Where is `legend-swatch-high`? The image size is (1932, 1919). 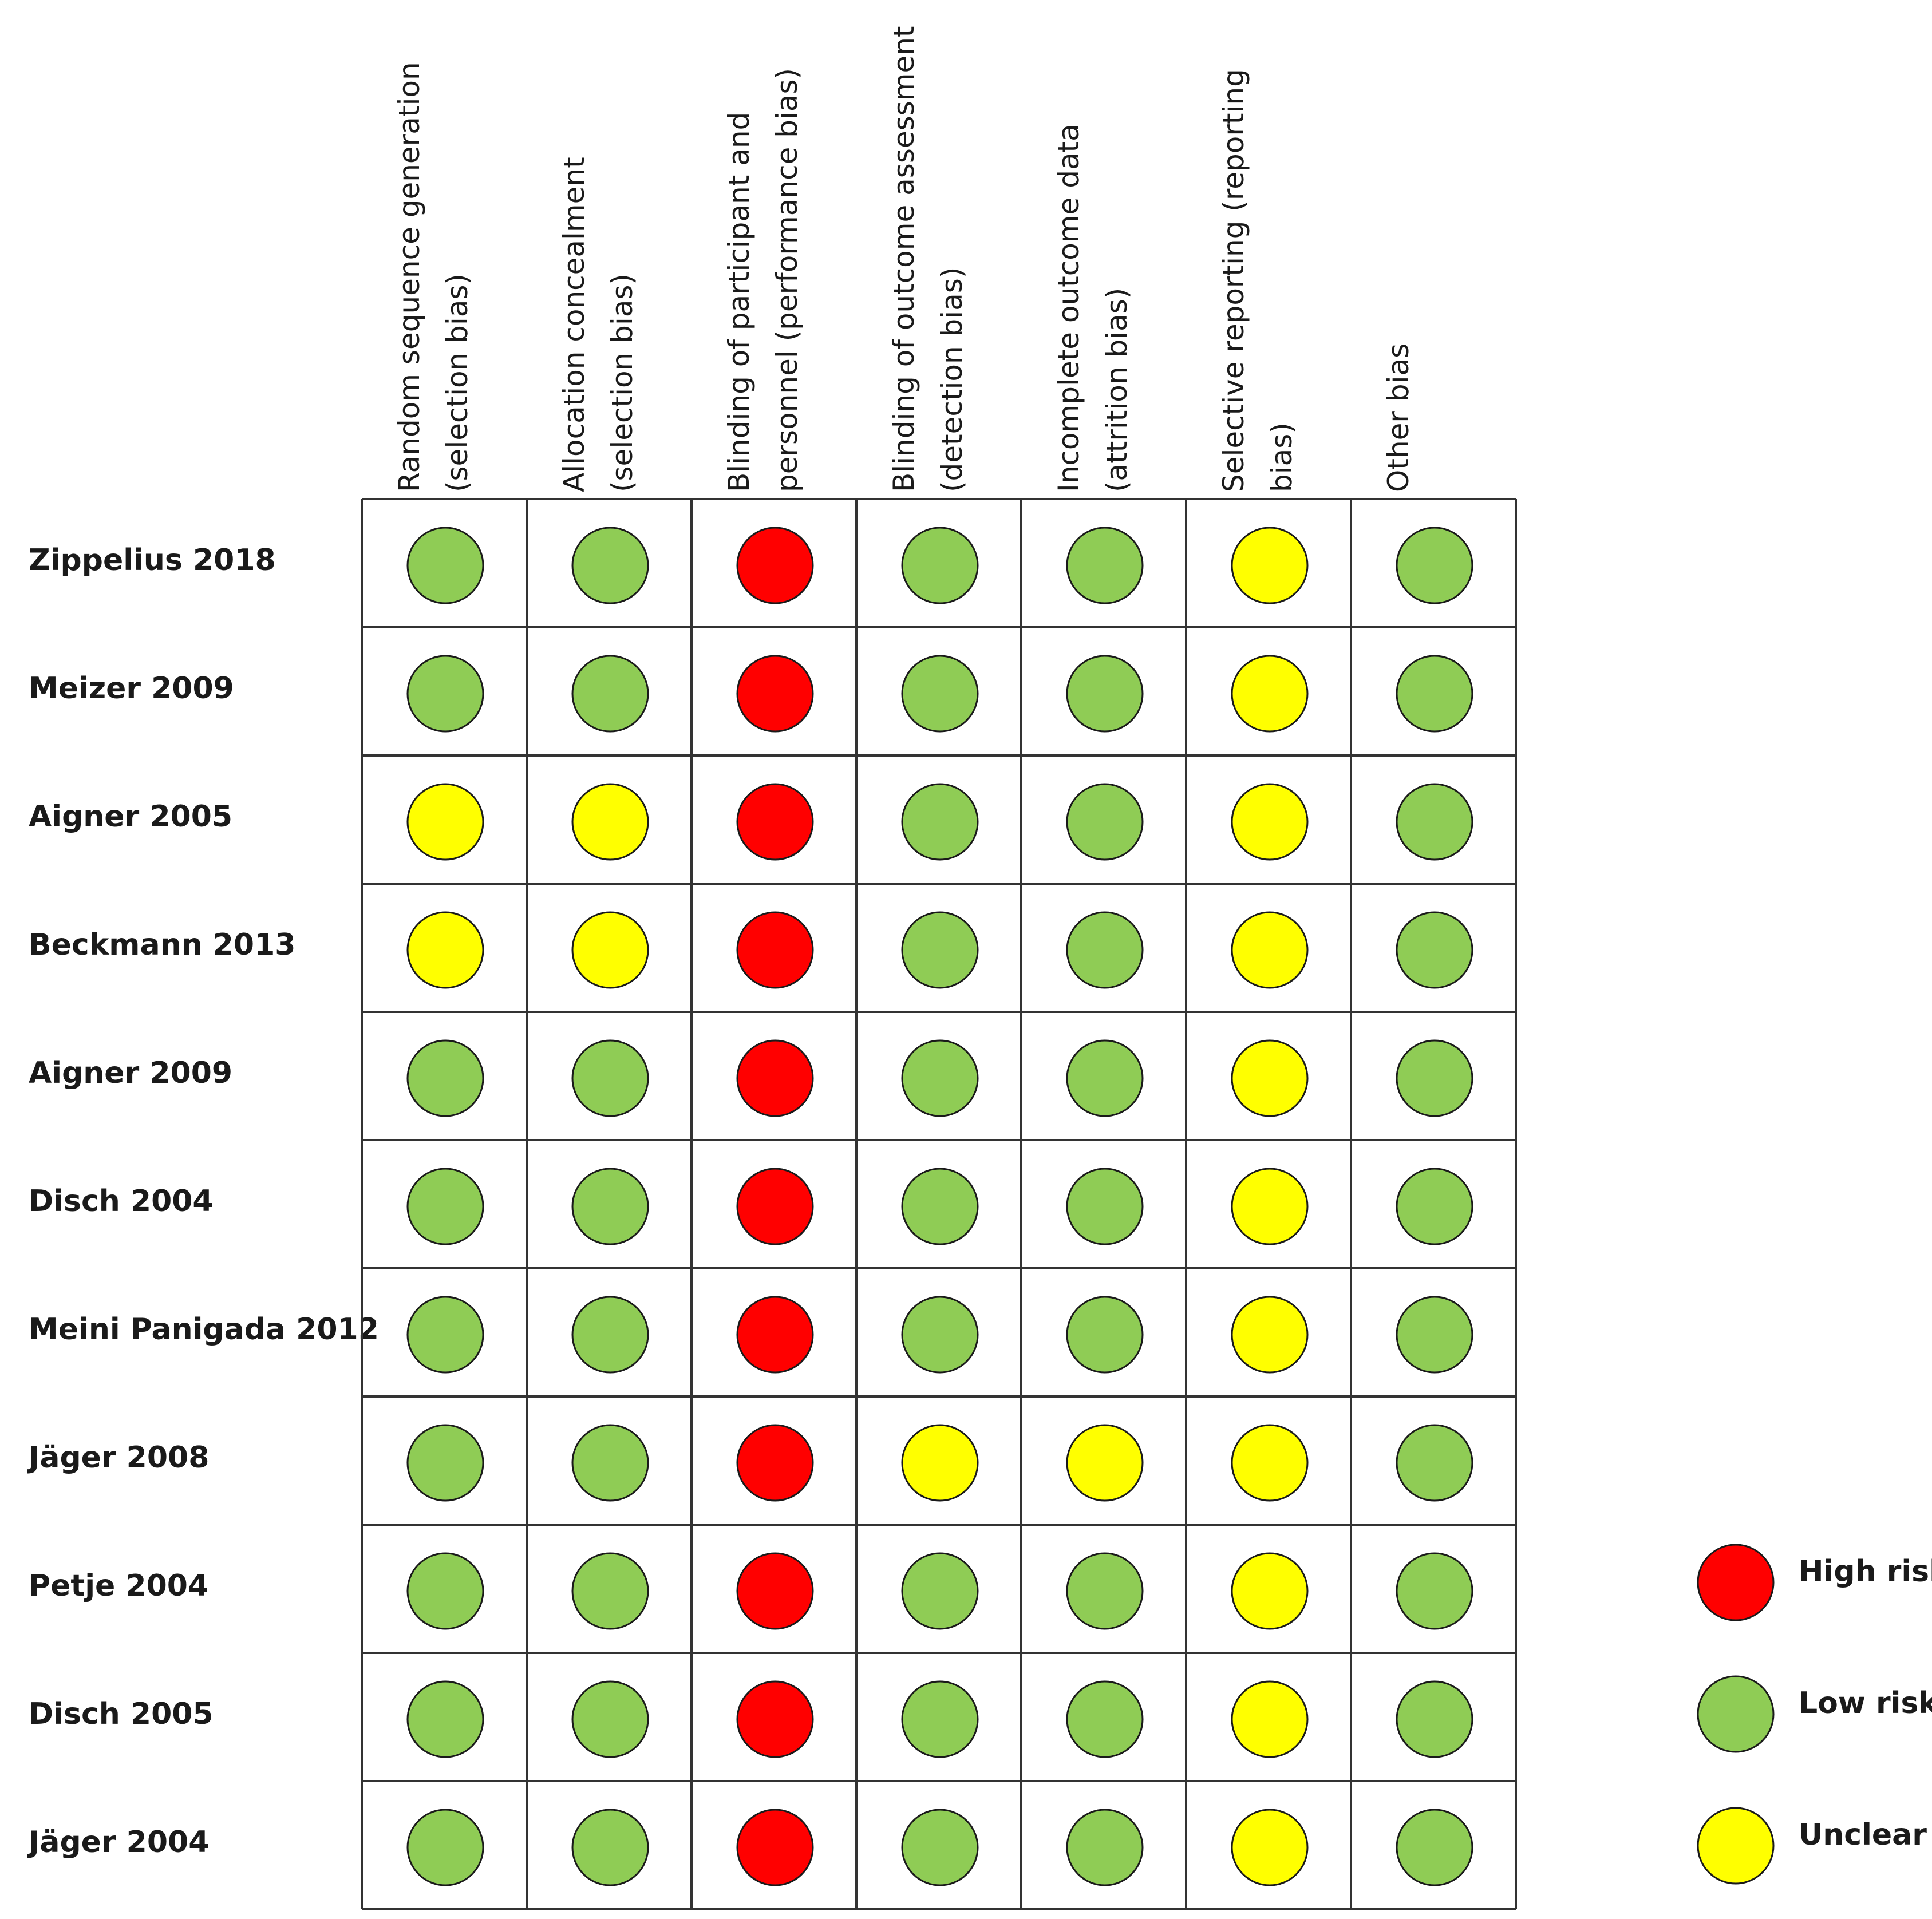 legend-swatch-high is located at coordinates (1736, 1583).